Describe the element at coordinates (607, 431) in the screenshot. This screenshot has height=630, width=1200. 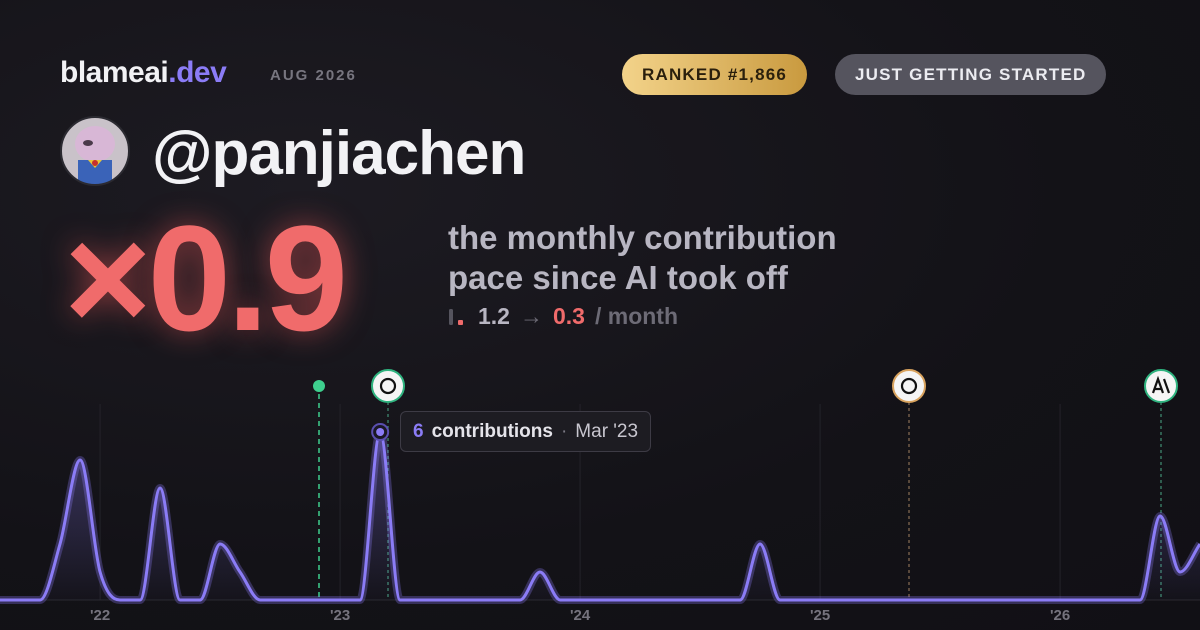
I see `tooltip-date: Mar '23` at that location.